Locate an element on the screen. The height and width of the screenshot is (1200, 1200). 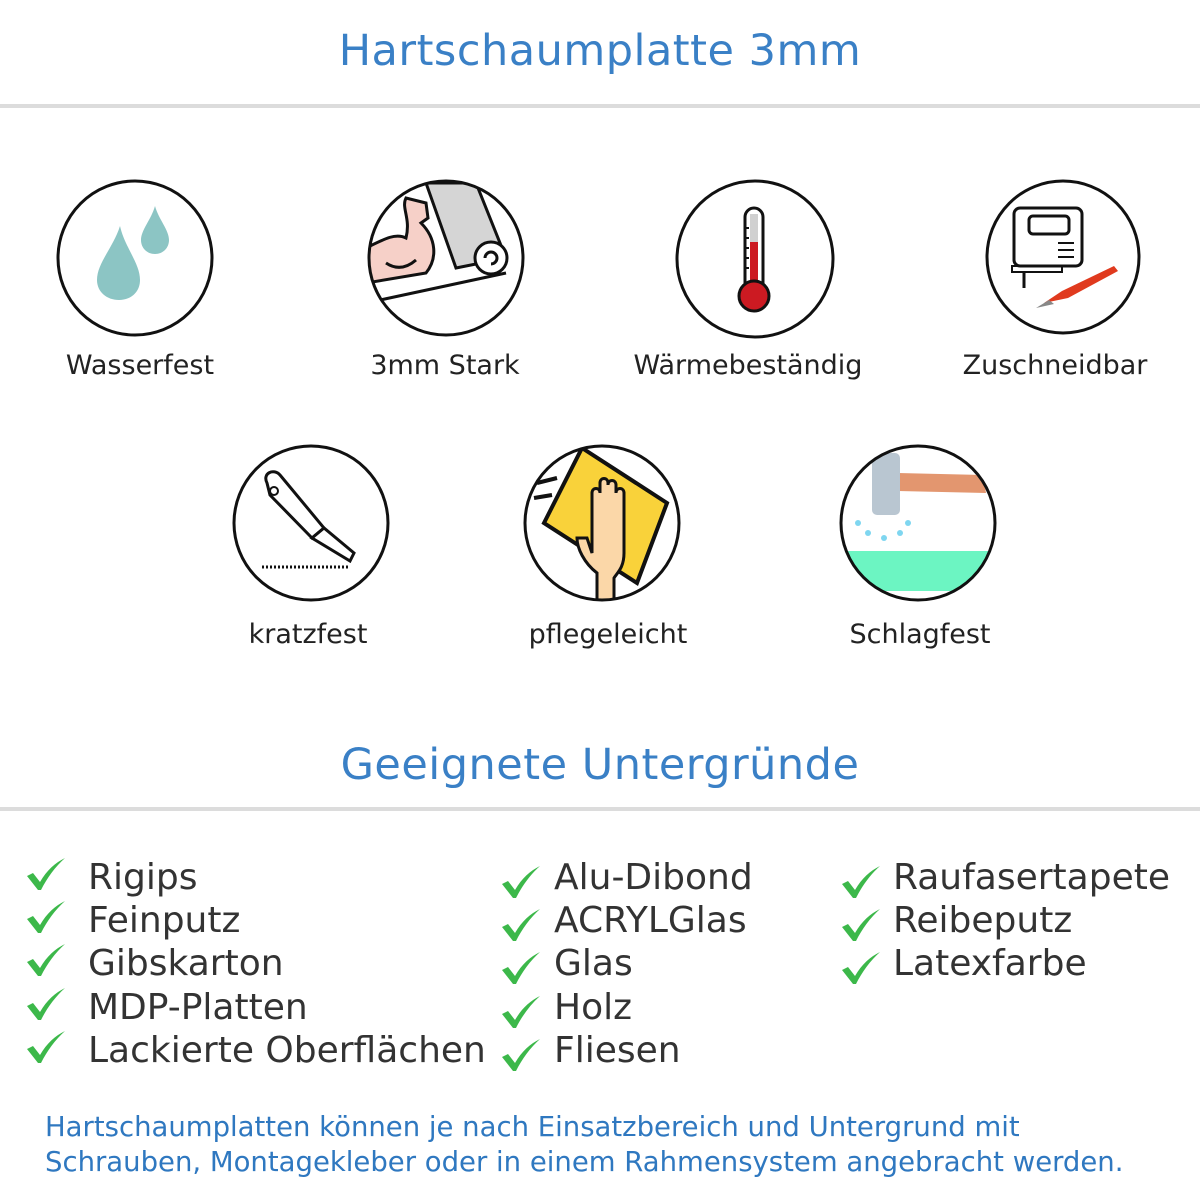
surface-item: Gibskarton is located at coordinates (186, 963).